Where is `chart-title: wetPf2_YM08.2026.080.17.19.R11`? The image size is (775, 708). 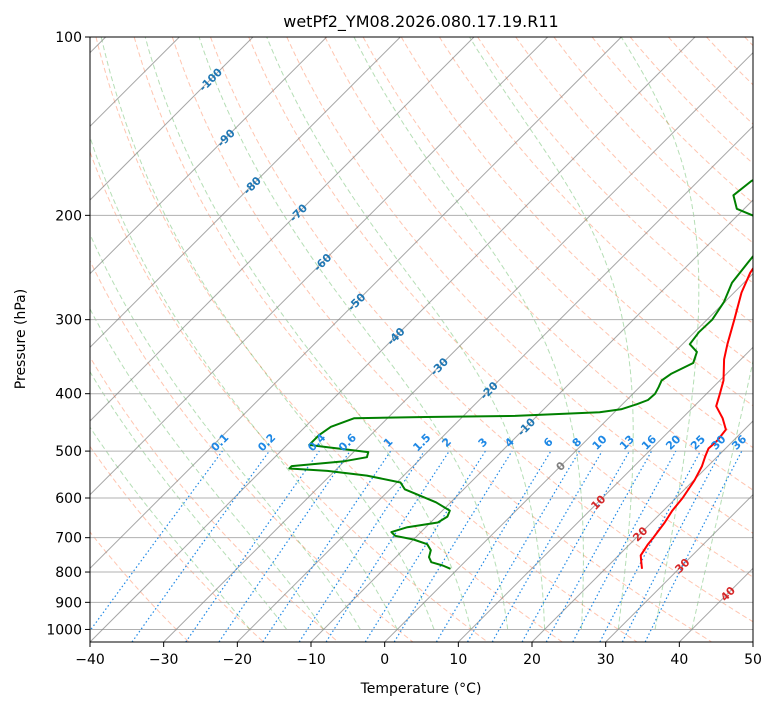 chart-title: wetPf2_YM08.2026.080.17.19.R11 is located at coordinates (420, 22).